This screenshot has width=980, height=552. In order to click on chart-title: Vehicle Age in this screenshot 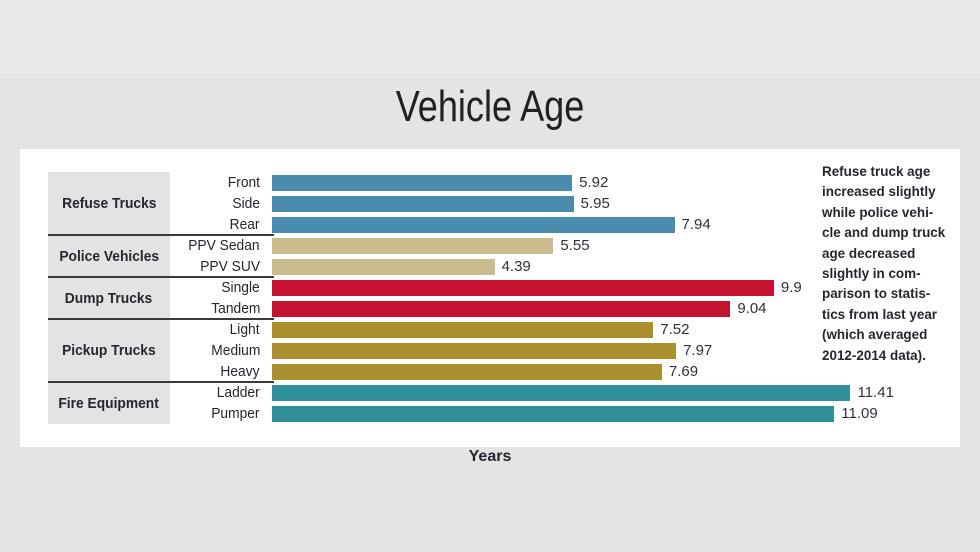, I will do `click(490, 107)`.